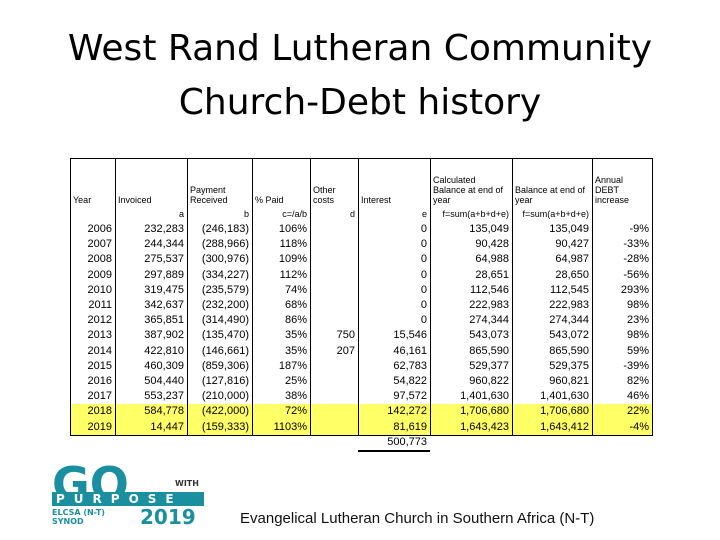  I want to click on year-cell: 2009, so click(99, 274).